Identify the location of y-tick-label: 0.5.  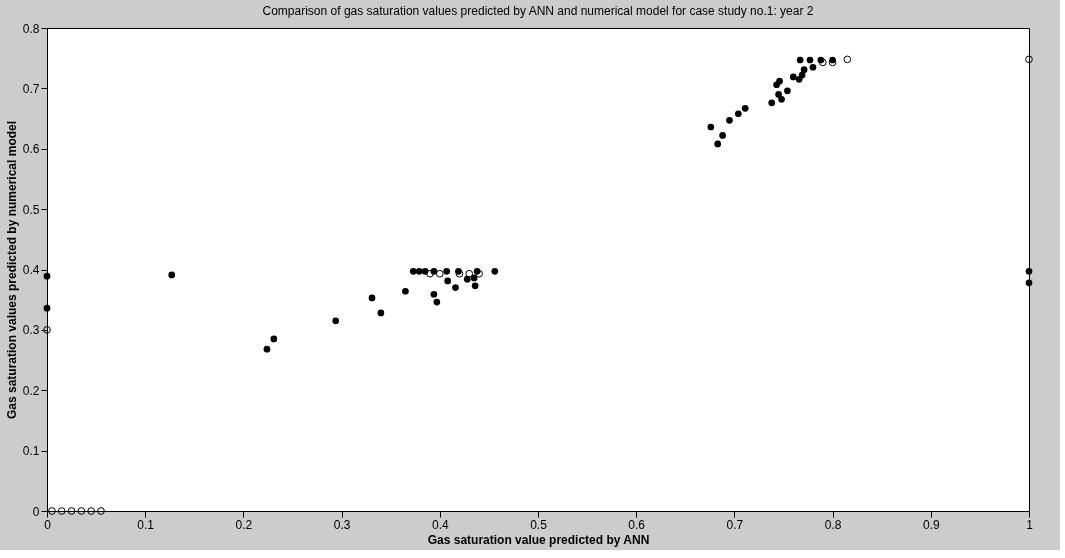
(31, 209).